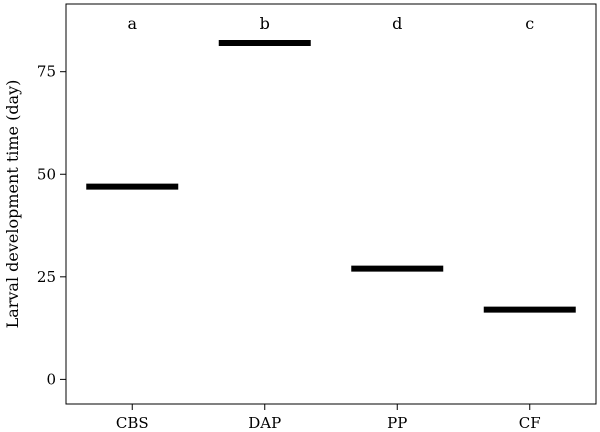 The width and height of the screenshot is (600, 432). I want to click on significance-letter-cf: c, so click(529, 23).